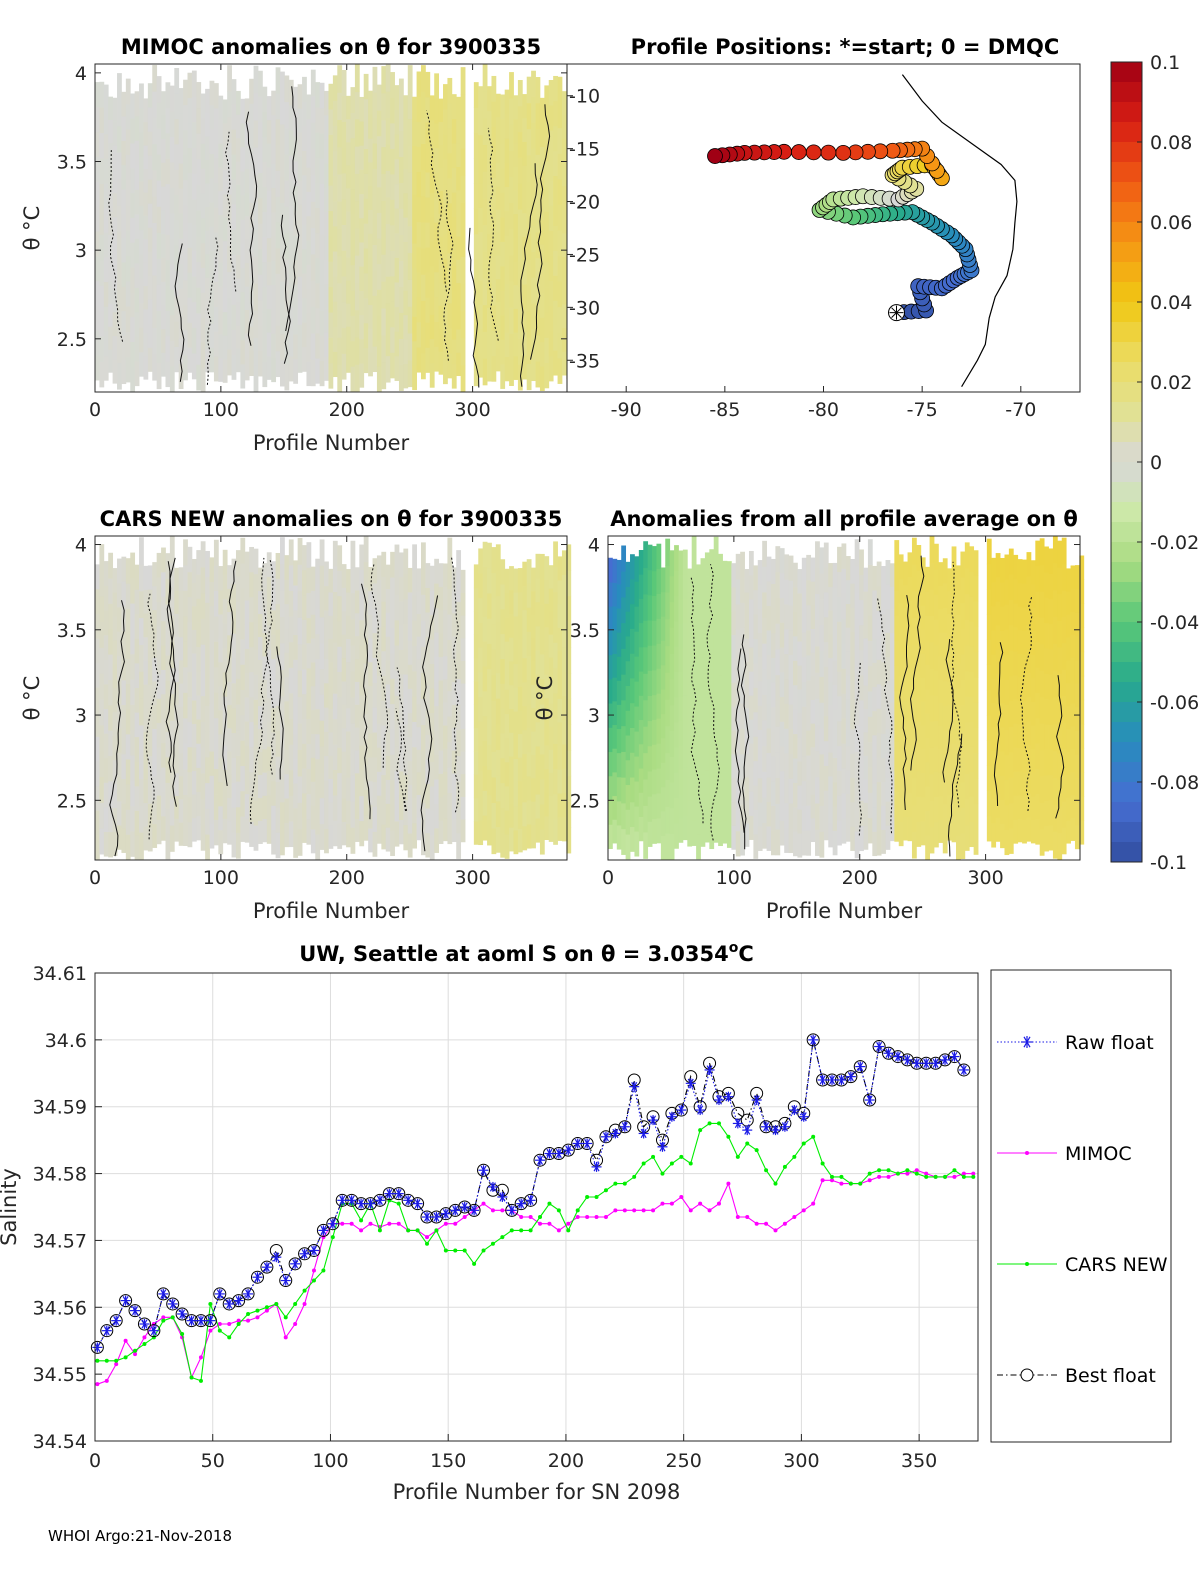 The width and height of the screenshot is (1200, 1575). I want to click on legend-label: Raw float, so click(1109, 1043).